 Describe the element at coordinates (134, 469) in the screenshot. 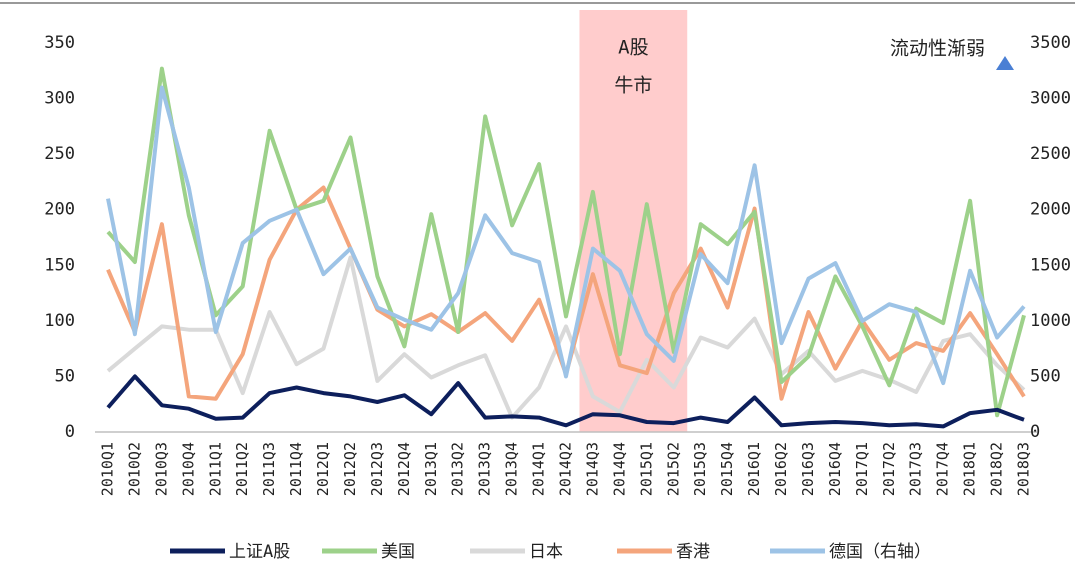

I see `x-tick-label: 2010Q2` at that location.